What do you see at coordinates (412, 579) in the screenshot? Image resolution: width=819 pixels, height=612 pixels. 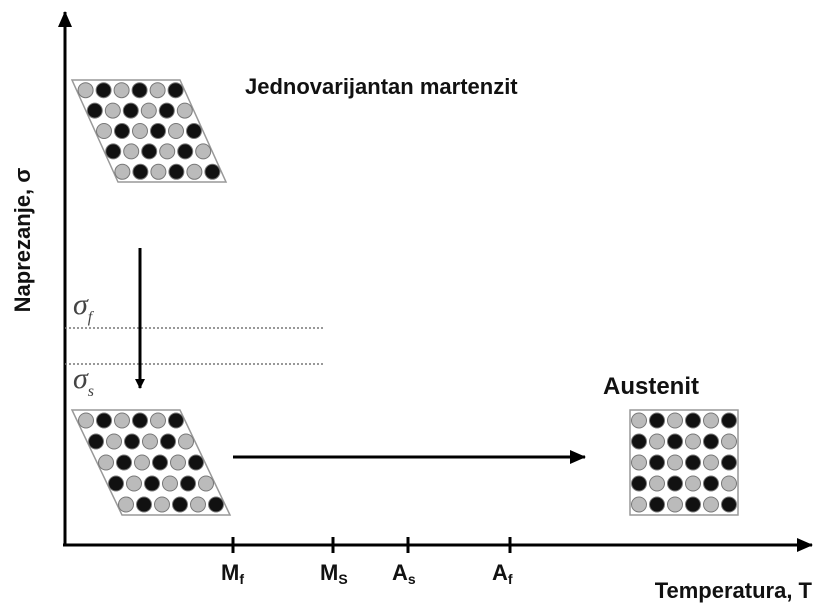 I see `tick-sub: s` at bounding box center [412, 579].